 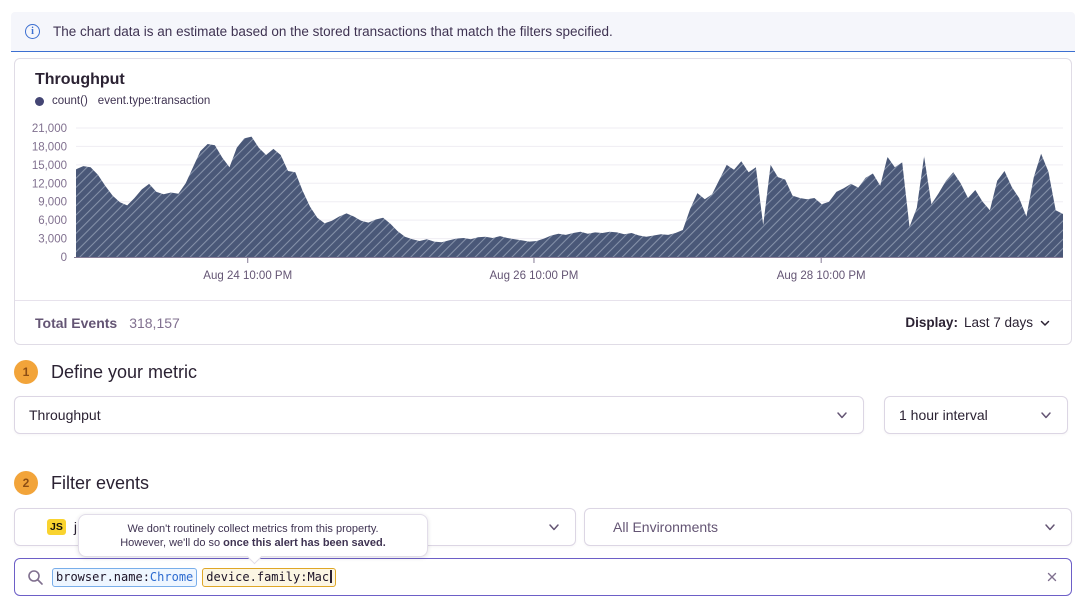 I want to click on display-range-dropdown: Display: Last 7 days, so click(x=978, y=322).